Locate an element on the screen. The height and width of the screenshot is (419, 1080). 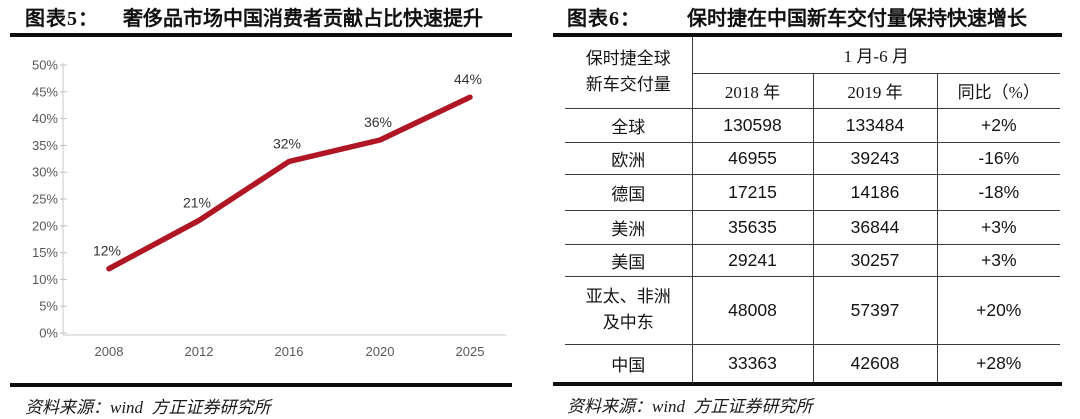
value-2018-cell: 130598 is located at coordinates (753, 125).